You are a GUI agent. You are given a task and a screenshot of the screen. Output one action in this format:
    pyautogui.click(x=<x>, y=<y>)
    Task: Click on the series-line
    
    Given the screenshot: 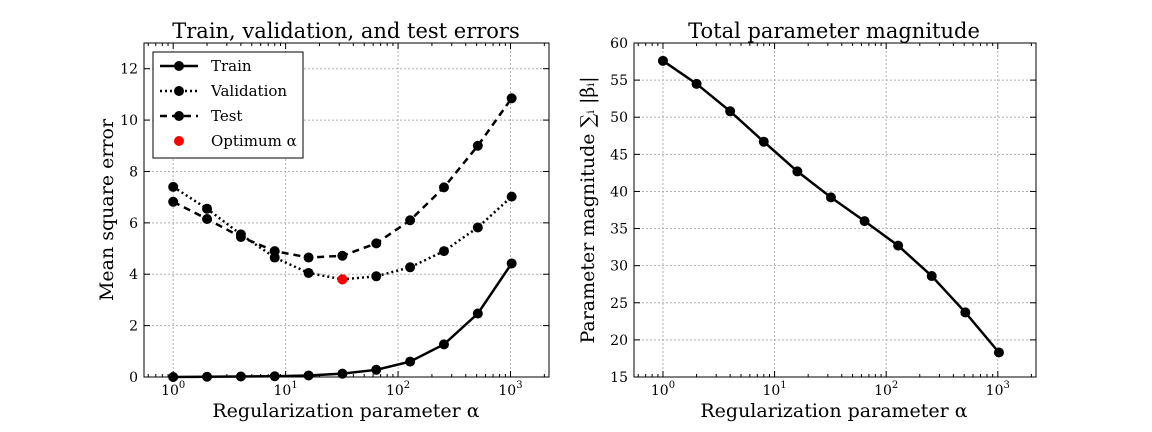 What is the action you would take?
    pyautogui.click(x=342, y=233)
    